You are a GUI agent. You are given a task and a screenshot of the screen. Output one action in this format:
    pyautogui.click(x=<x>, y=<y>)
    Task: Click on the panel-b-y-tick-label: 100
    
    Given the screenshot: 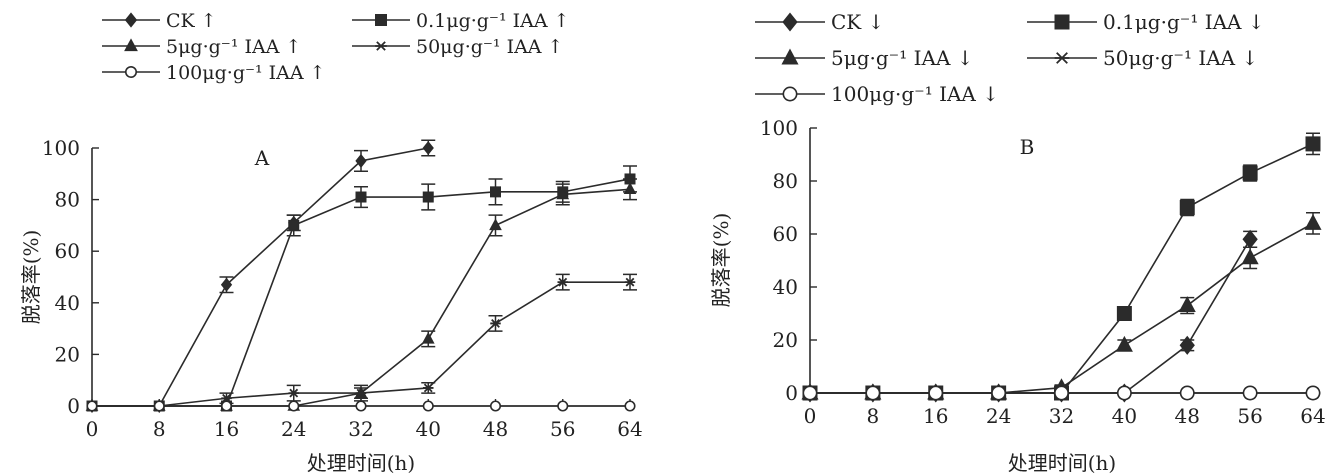 What is the action you would take?
    pyautogui.click(x=779, y=128)
    